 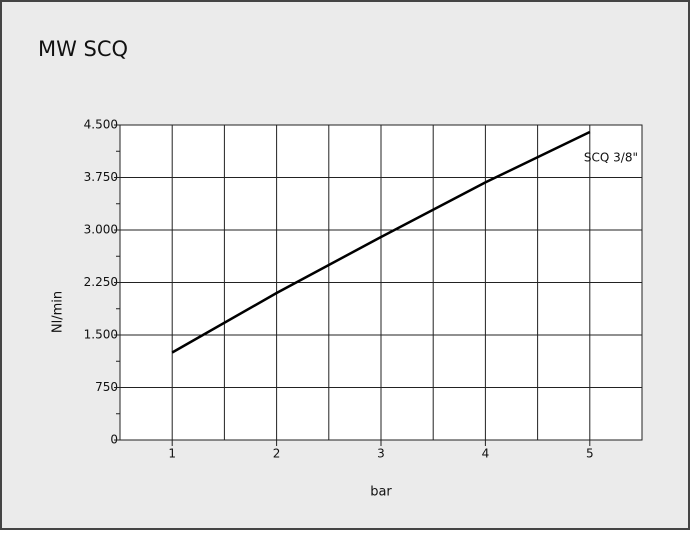 What do you see at coordinates (106, 387) in the screenshot?
I see `y-tick-label: 750` at bounding box center [106, 387].